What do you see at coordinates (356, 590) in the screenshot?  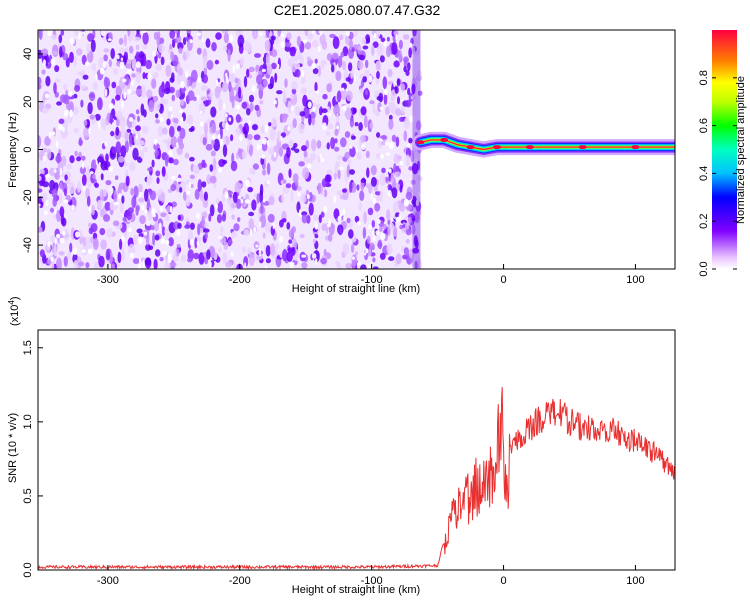 I see `bottom-x-axis-label: Height of straight line (km)` at bounding box center [356, 590].